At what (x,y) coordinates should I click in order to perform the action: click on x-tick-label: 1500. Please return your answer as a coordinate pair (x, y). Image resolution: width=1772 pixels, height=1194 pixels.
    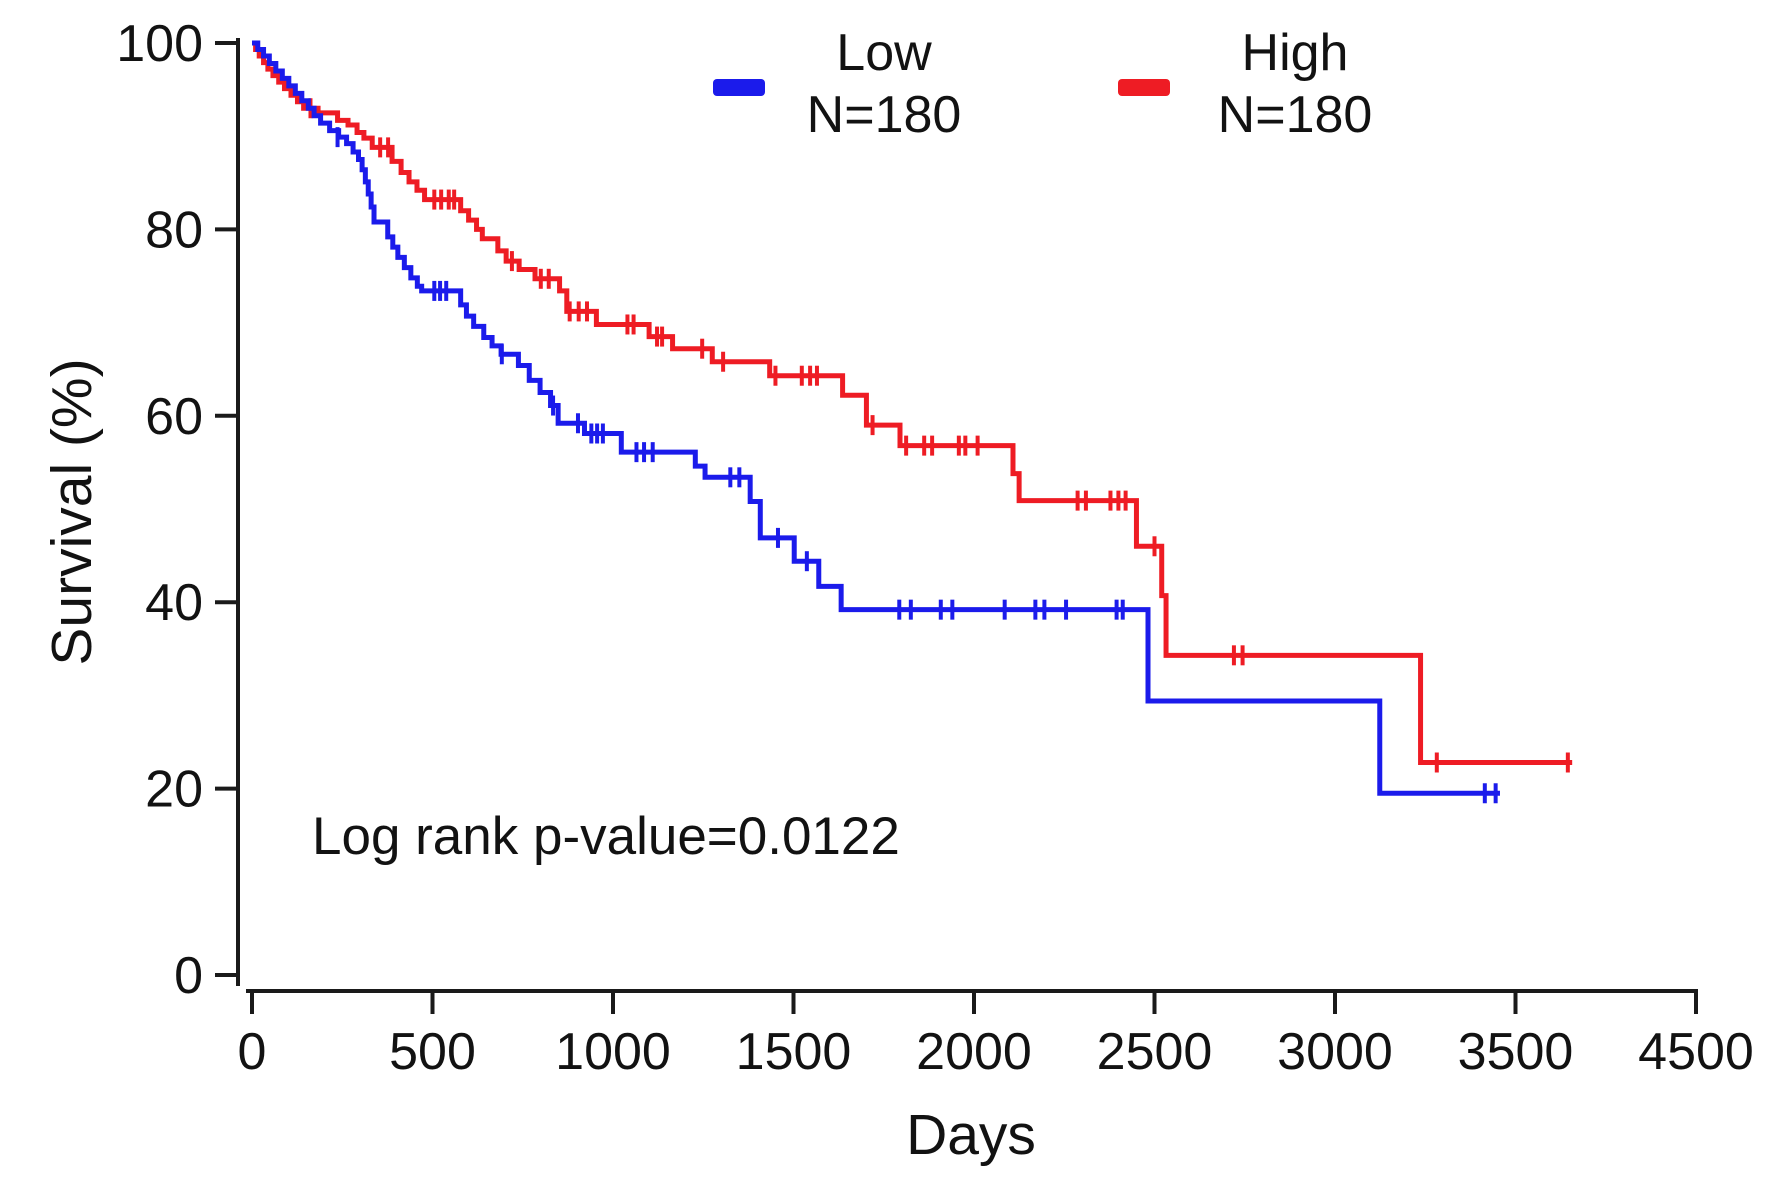
    Looking at the image, I should click on (794, 1052).